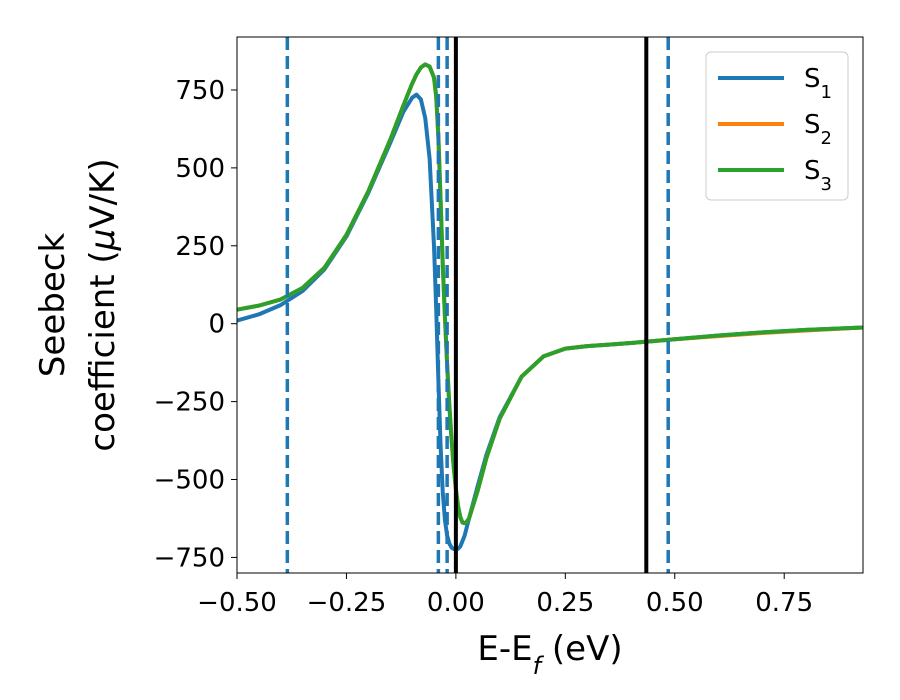  I want to click on x-axis-title: E-Ef (eV), so click(549, 654).